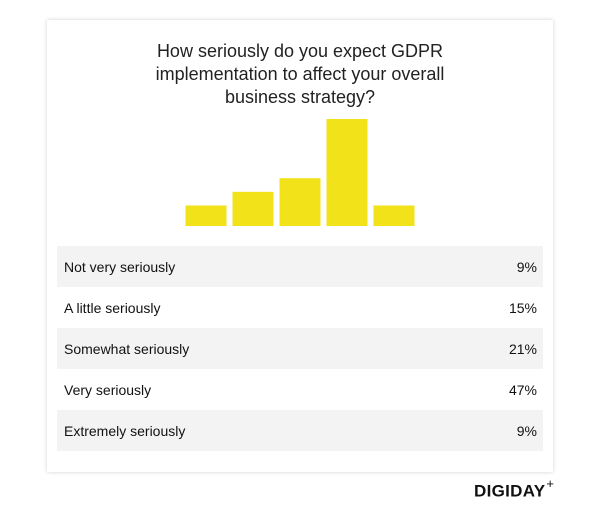 Image resolution: width=600 pixels, height=518 pixels. What do you see at coordinates (300, 172) in the screenshot?
I see `bar-chart` at bounding box center [300, 172].